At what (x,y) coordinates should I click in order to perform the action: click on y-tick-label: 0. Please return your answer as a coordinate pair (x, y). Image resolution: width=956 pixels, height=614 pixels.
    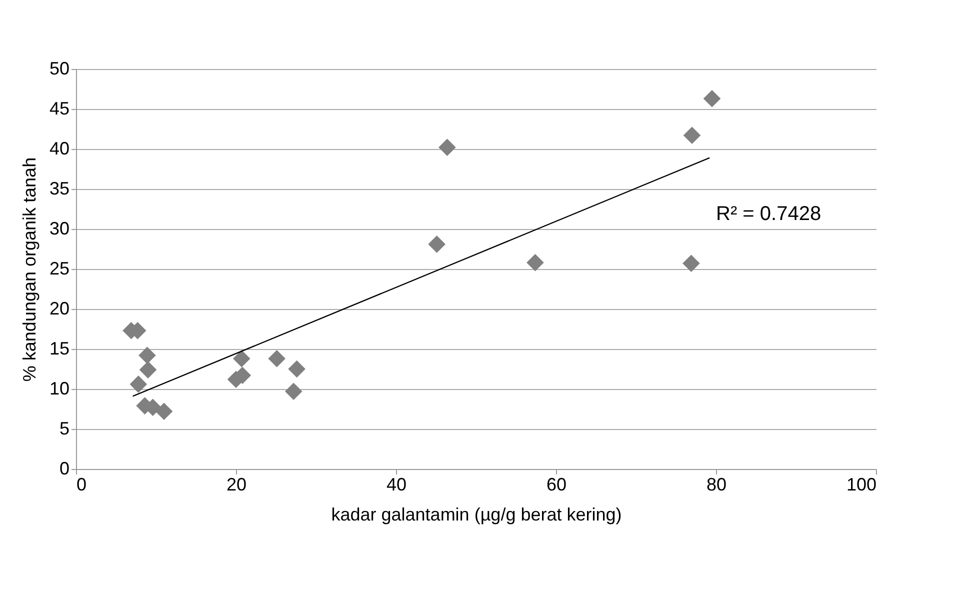
    Looking at the image, I should click on (64, 468).